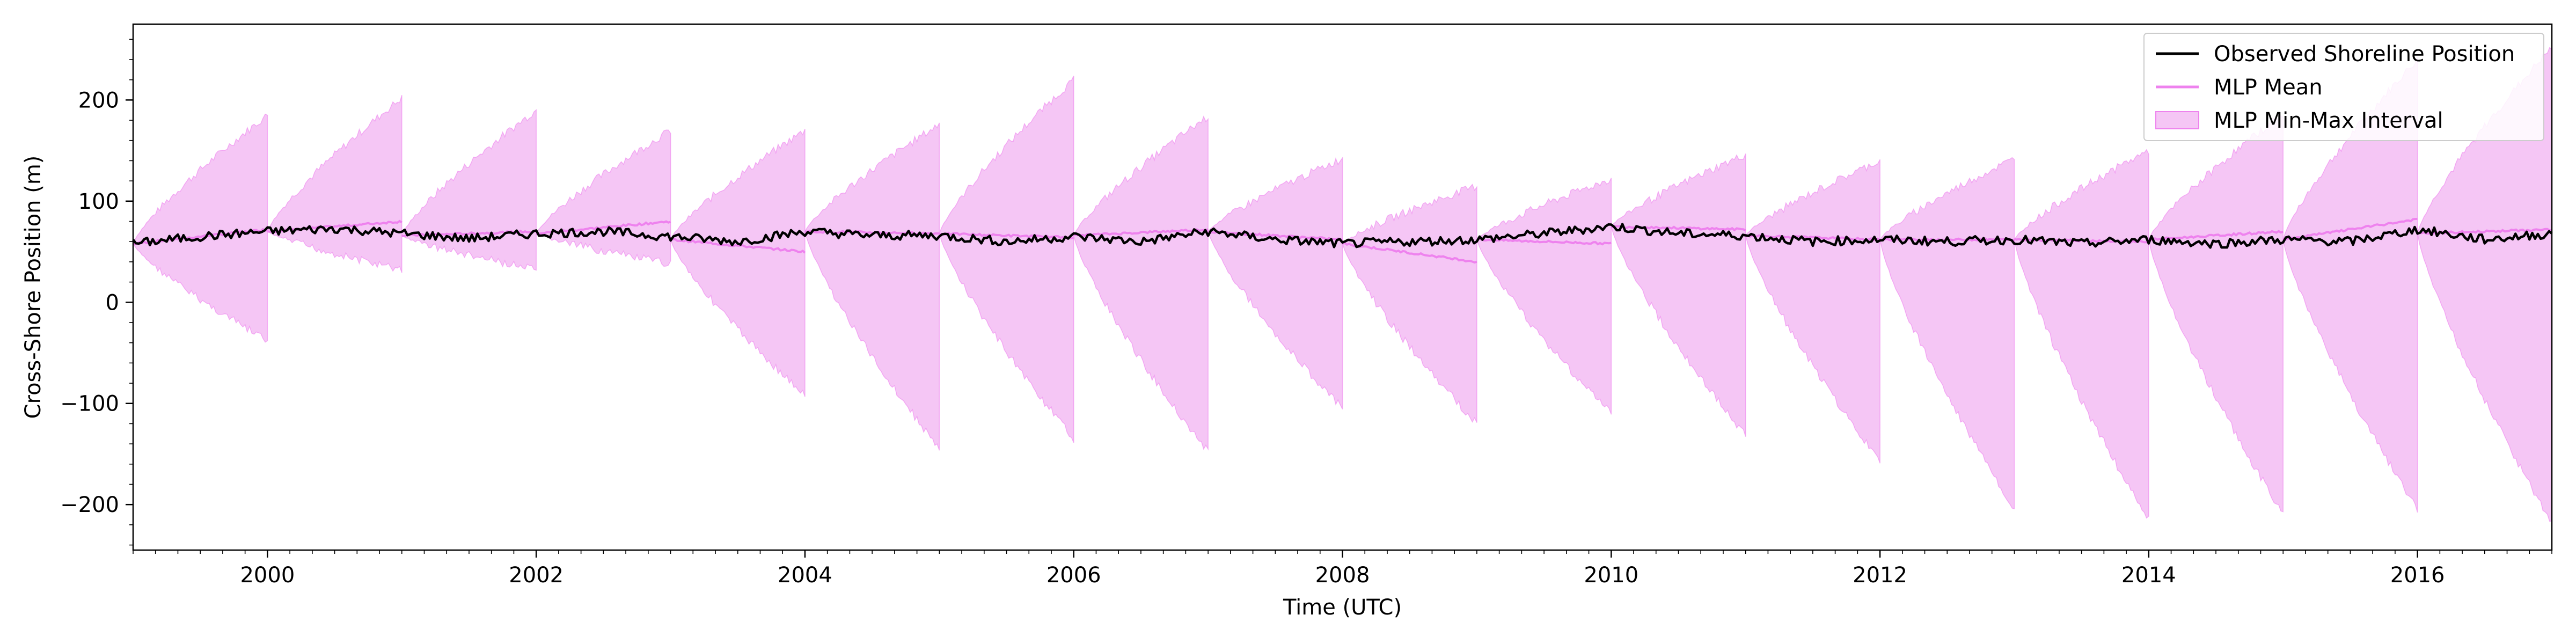 The width and height of the screenshot is (2576, 644). Describe the element at coordinates (1611, 575) in the screenshot. I see `x-tick-label-2010: 2010` at that location.